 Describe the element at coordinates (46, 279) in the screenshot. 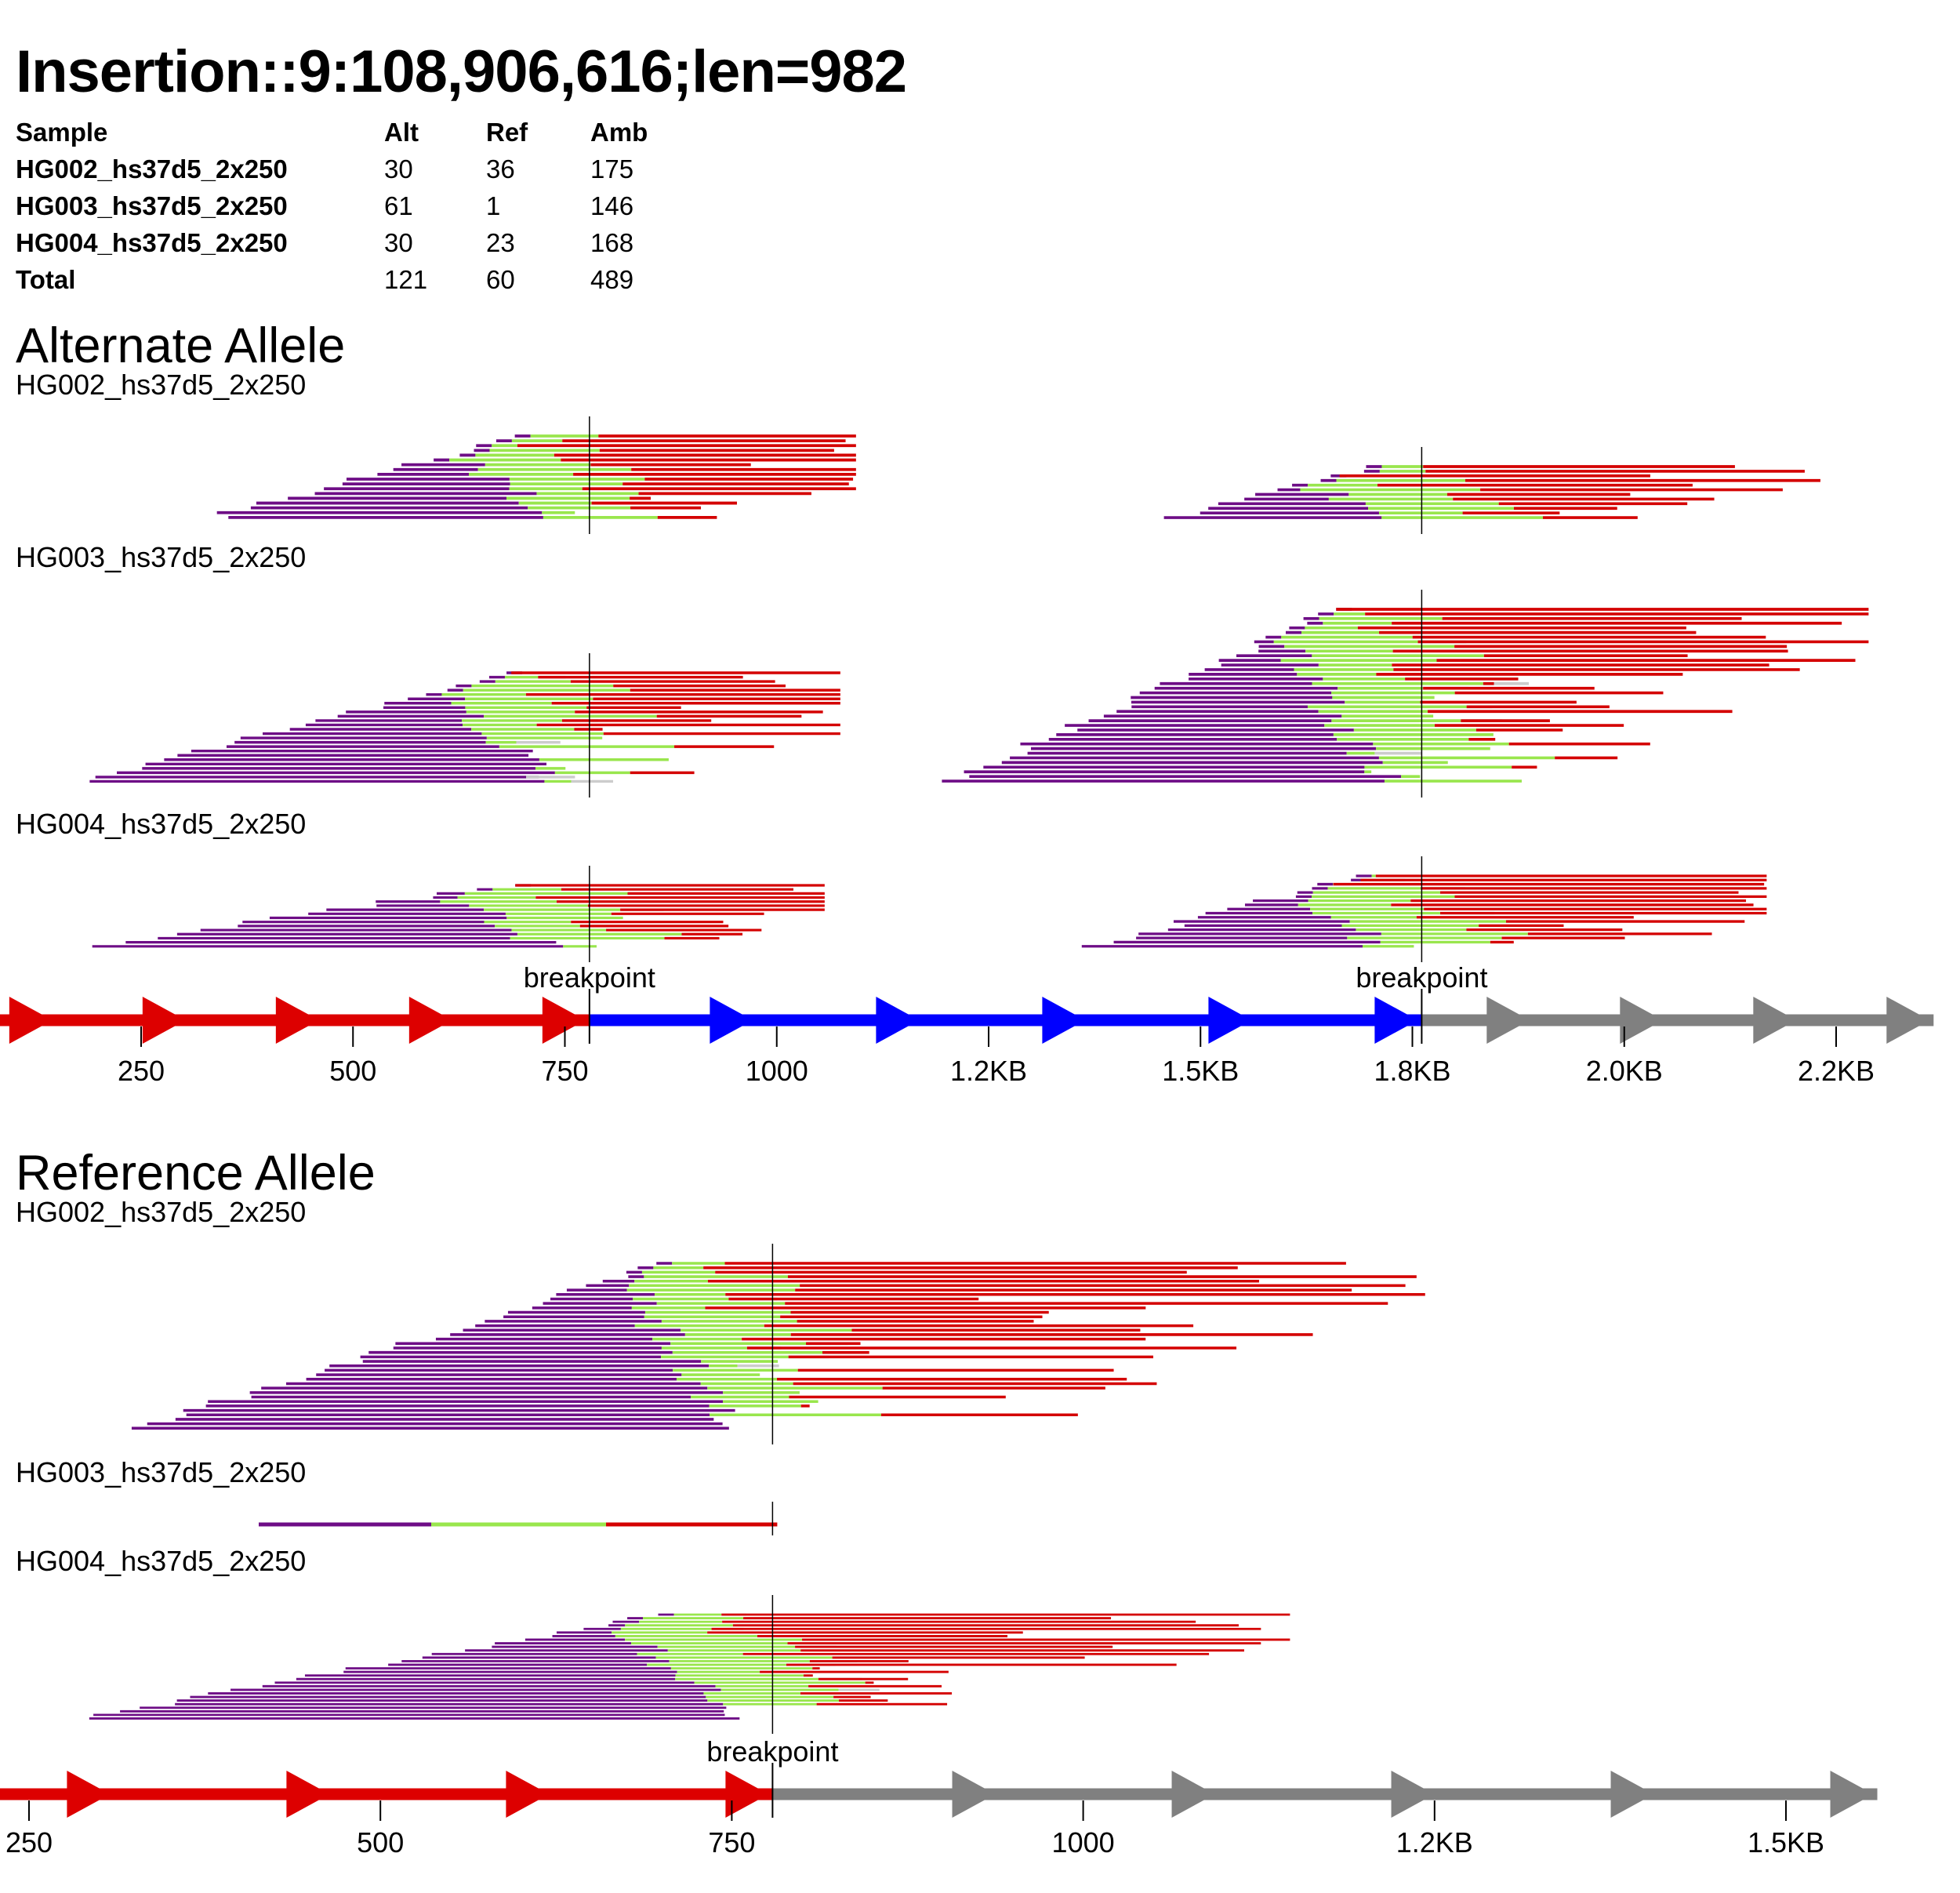

I see `total-label-cell: Total` at that location.